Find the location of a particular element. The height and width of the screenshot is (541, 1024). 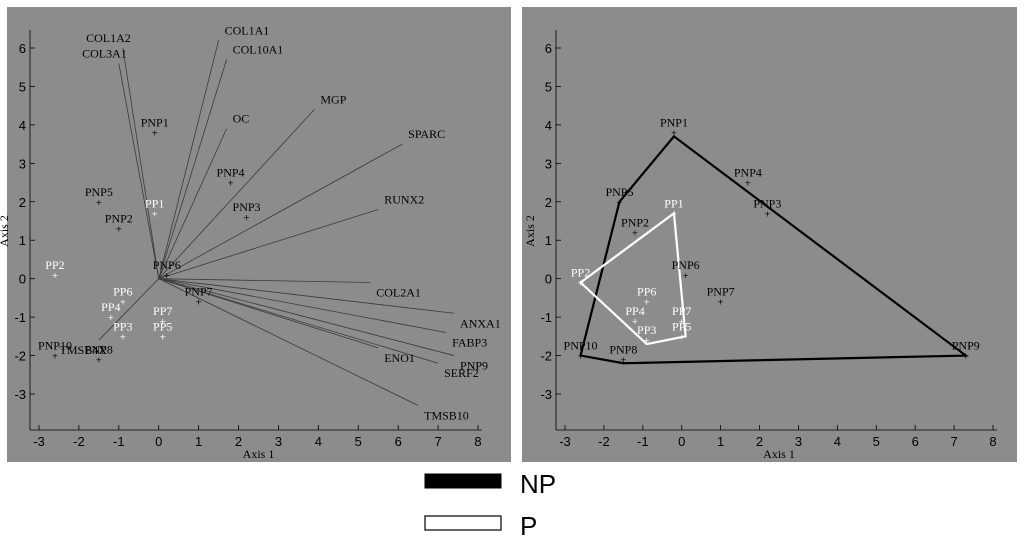

y-axis-title: Axis 2 is located at coordinates (530, 231).